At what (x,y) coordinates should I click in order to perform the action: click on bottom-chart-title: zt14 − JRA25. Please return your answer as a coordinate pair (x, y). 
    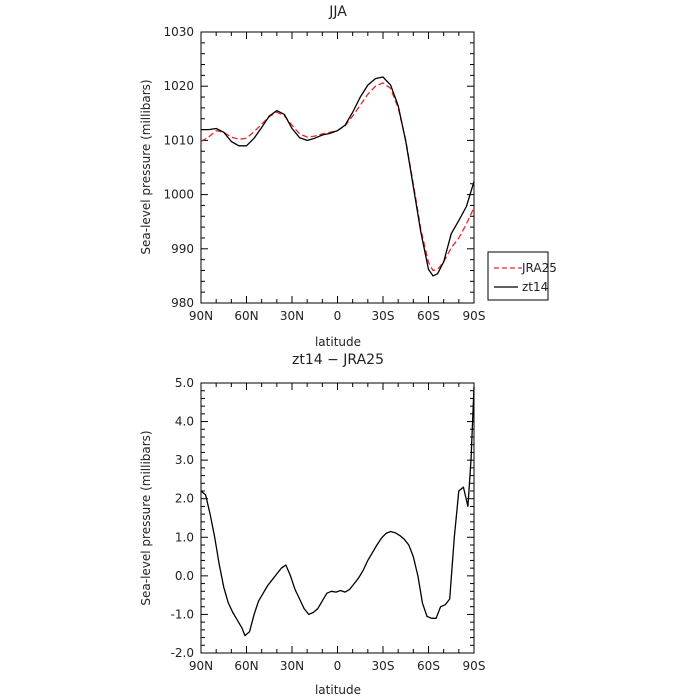
    Looking at the image, I should click on (338, 360).